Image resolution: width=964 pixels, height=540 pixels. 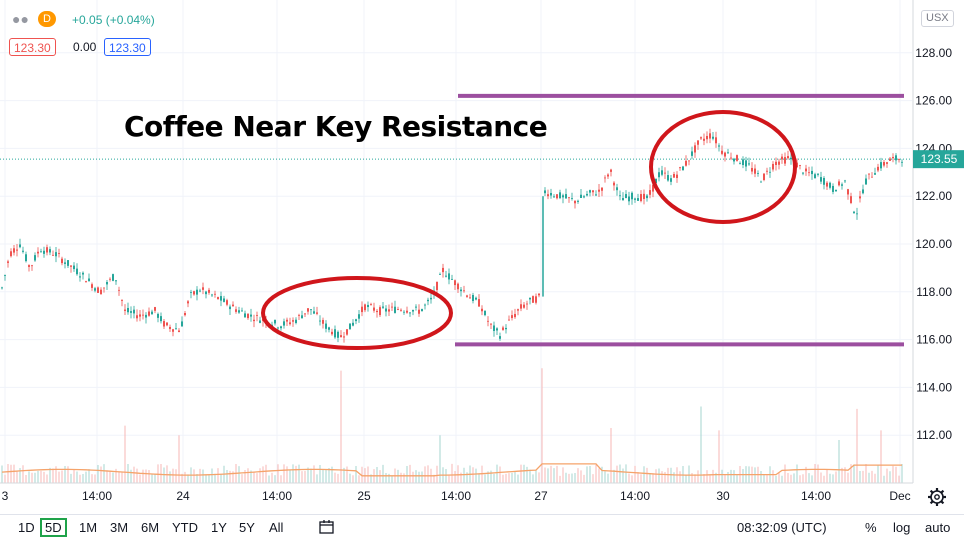 What do you see at coordinates (723, 167) in the screenshot?
I see `resistance-test-ellipse` at bounding box center [723, 167].